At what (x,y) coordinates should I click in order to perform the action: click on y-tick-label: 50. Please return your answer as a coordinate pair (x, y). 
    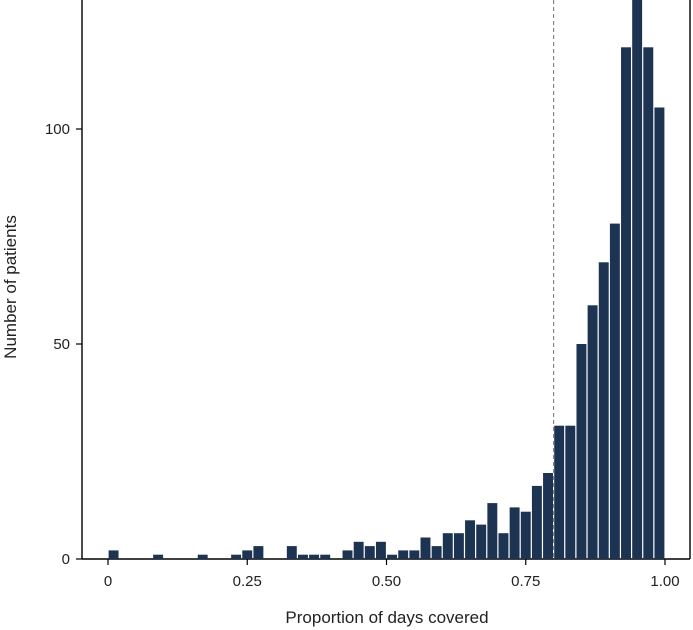
    Looking at the image, I should click on (61, 344).